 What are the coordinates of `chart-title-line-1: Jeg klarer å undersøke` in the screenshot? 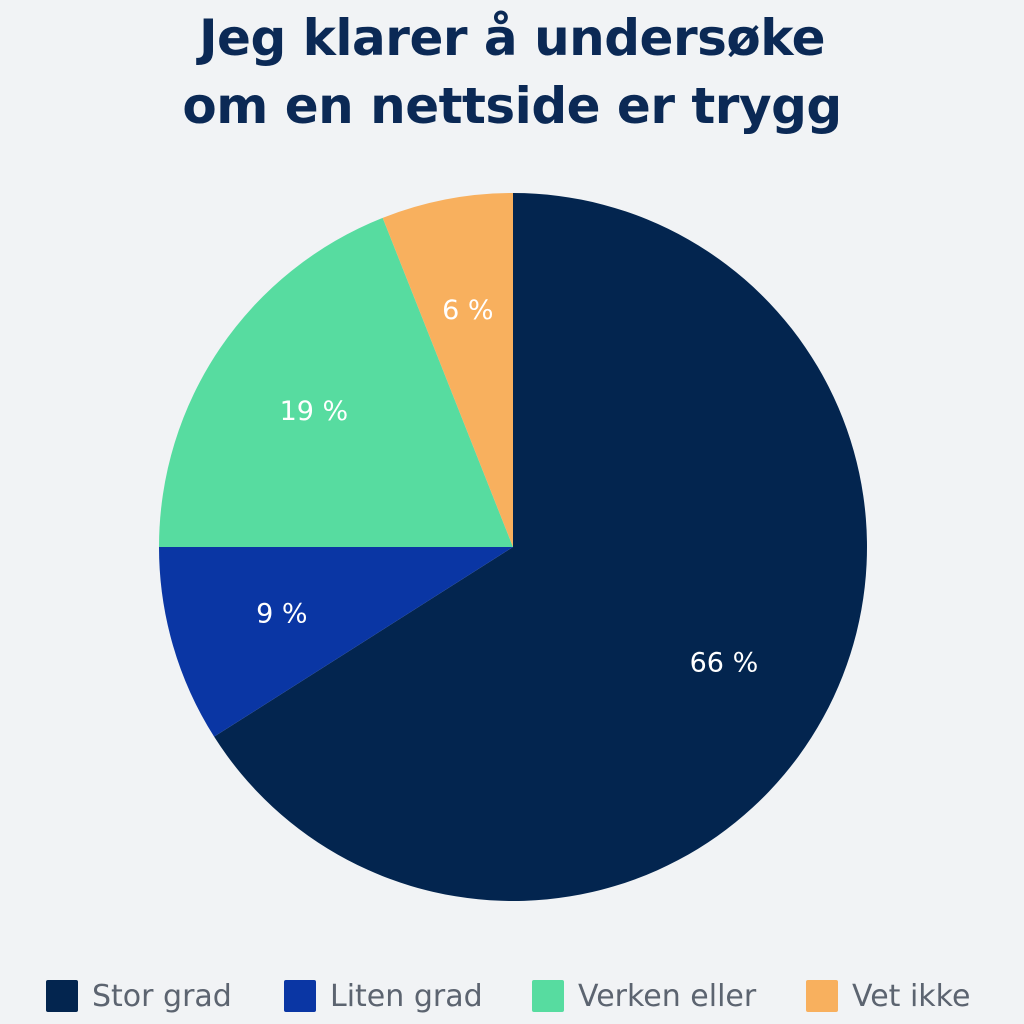 It's located at (512, 38).